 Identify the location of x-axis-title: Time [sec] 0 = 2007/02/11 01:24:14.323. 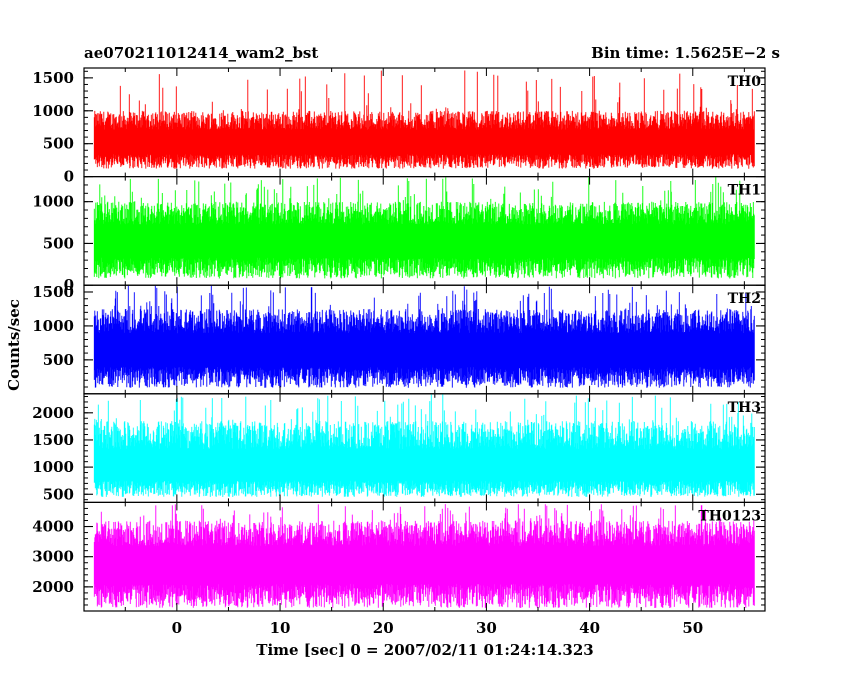
(424, 650).